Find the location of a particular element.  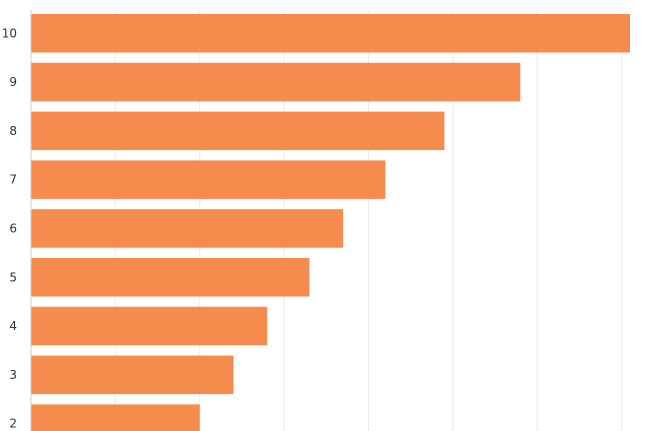

category-label-9: 9 is located at coordinates (13, 82).